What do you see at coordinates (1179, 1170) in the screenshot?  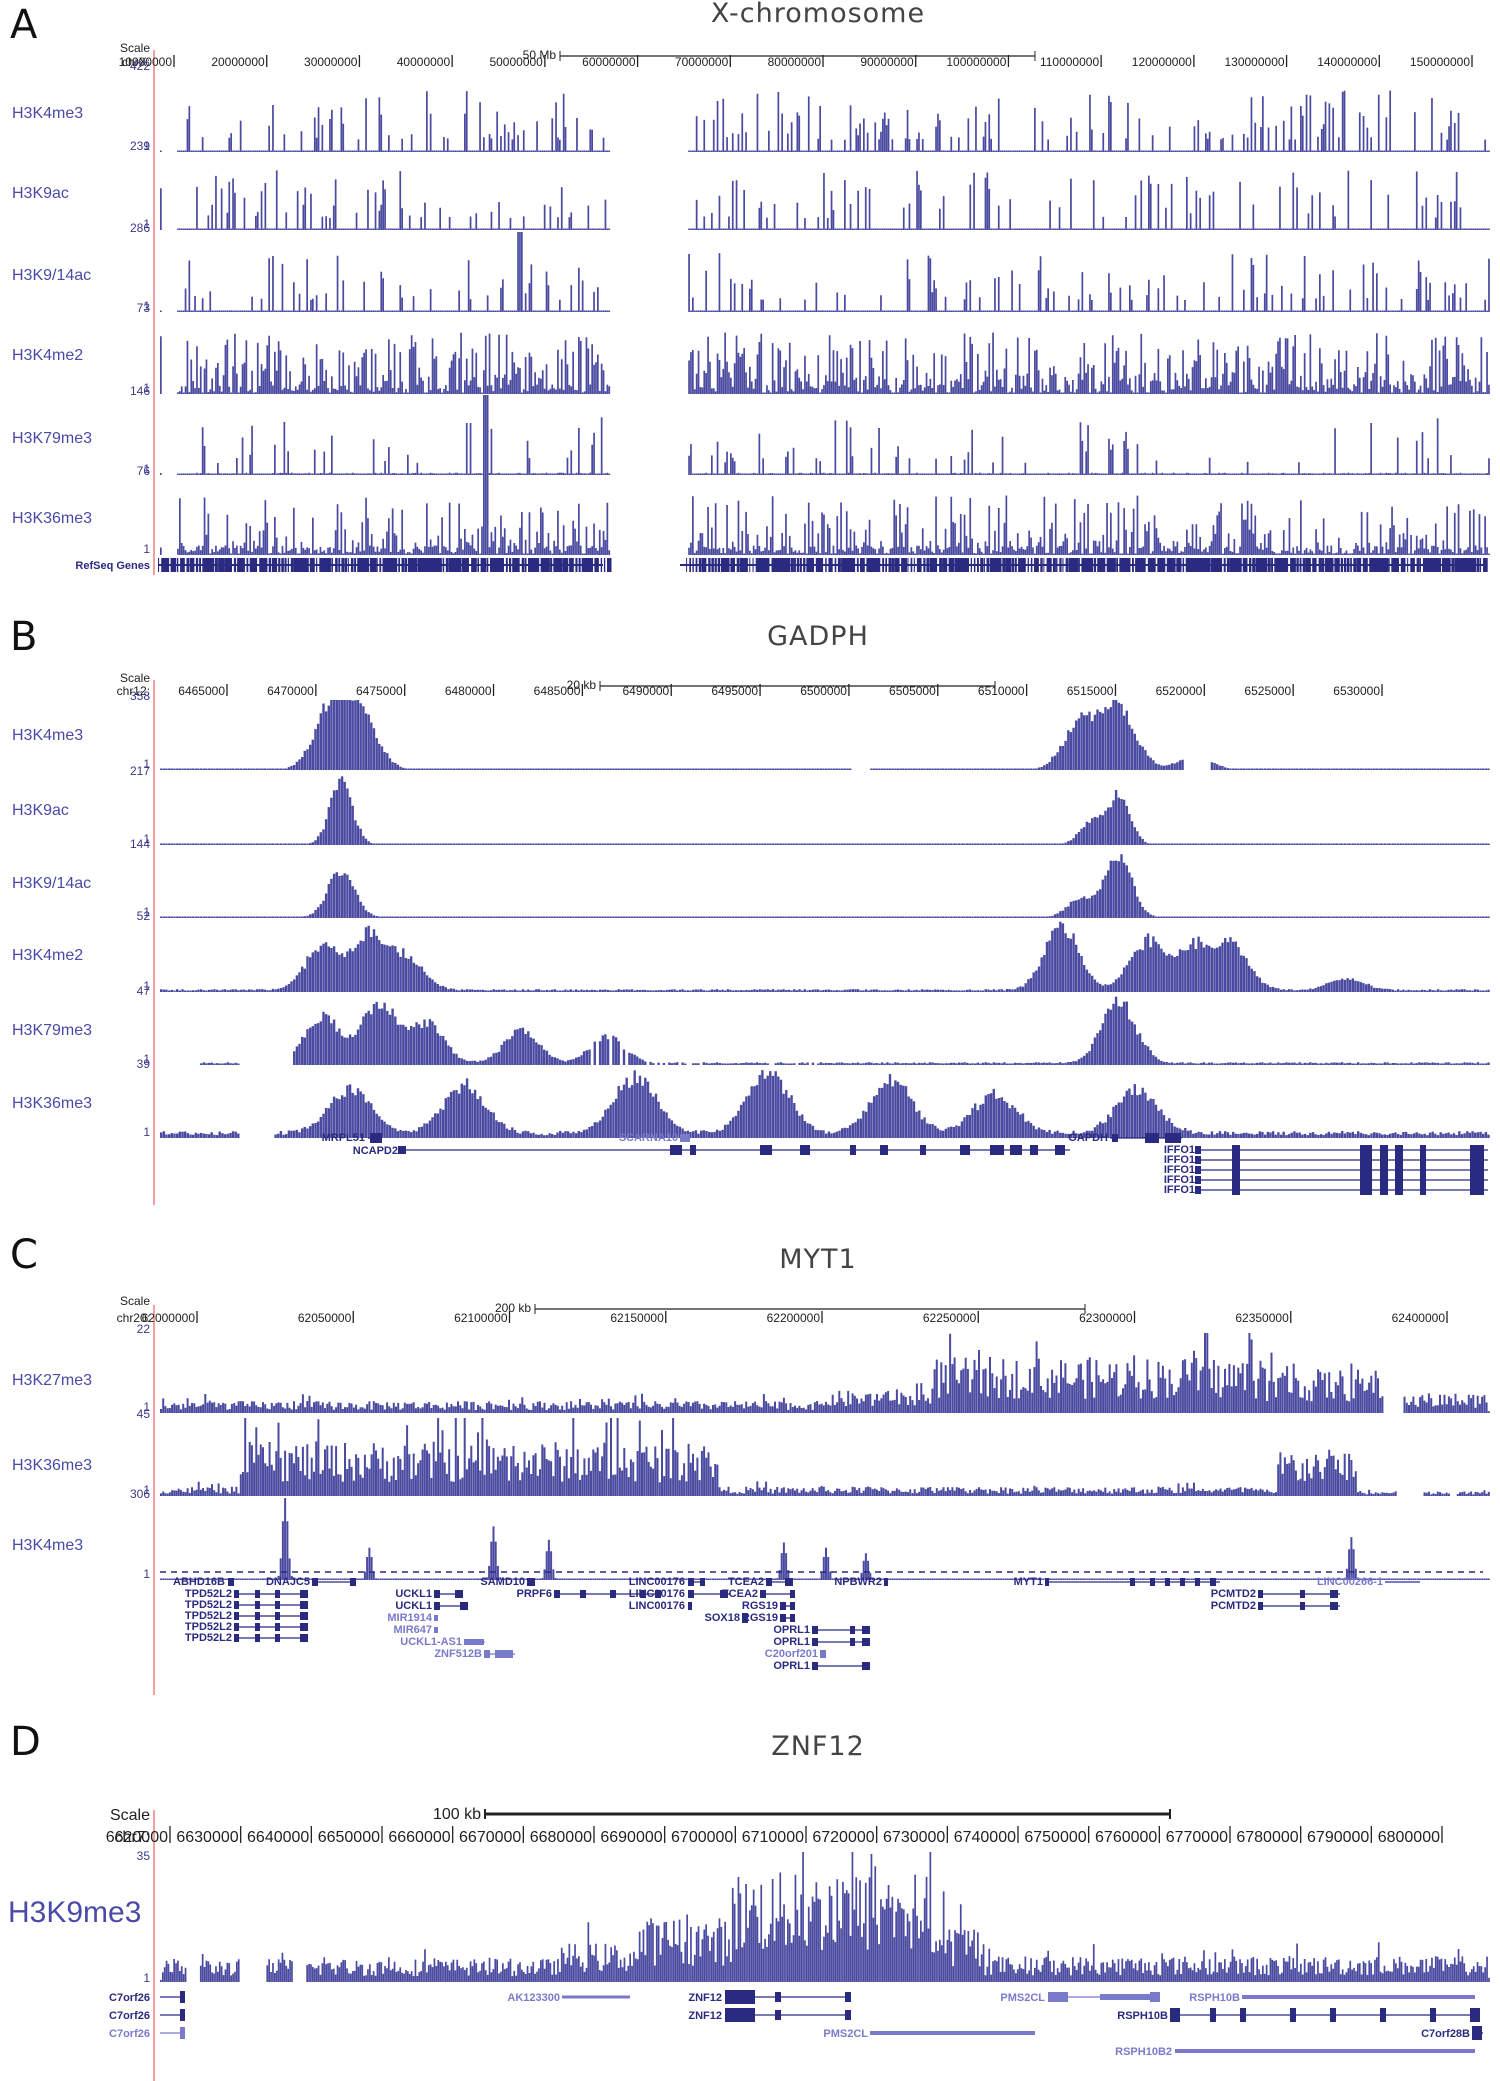 I see `gene-label: IFFO1` at bounding box center [1179, 1170].